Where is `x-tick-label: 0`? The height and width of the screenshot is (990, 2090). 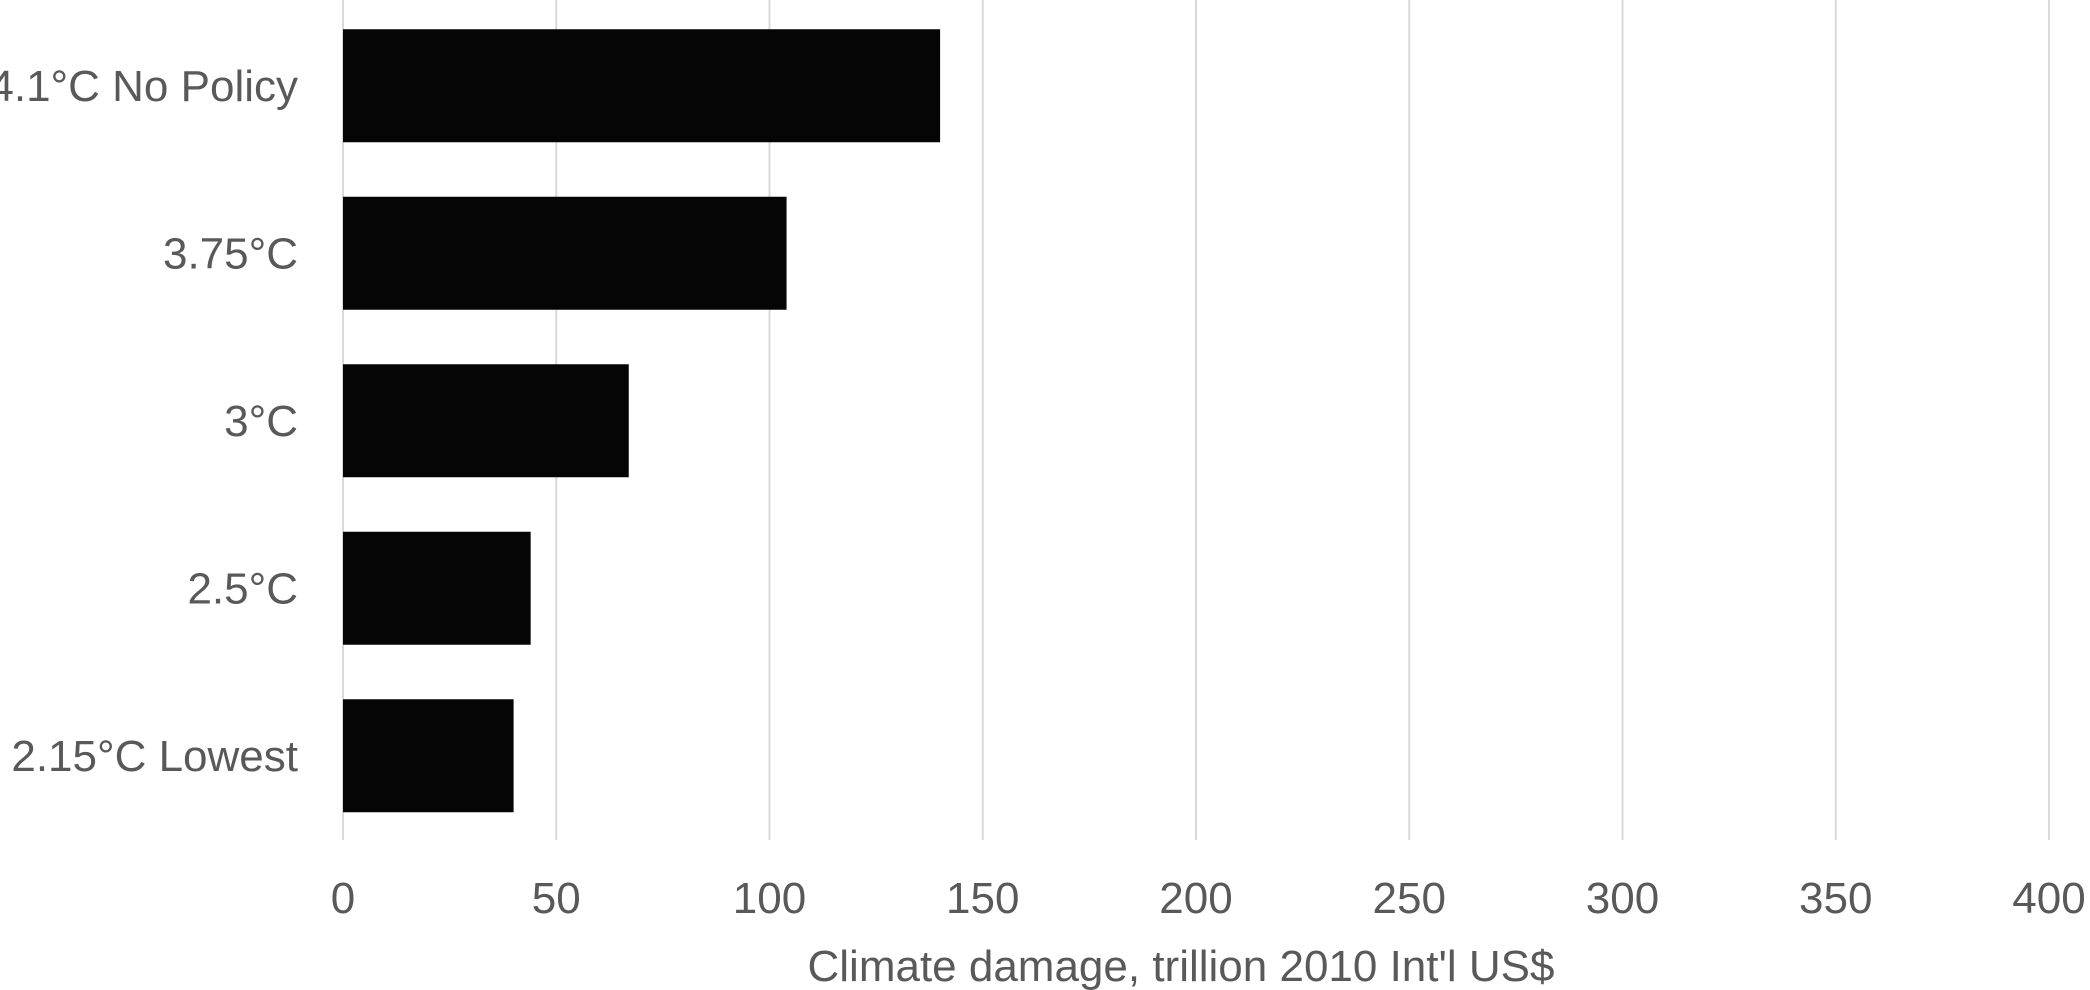 x-tick-label: 0 is located at coordinates (343, 898).